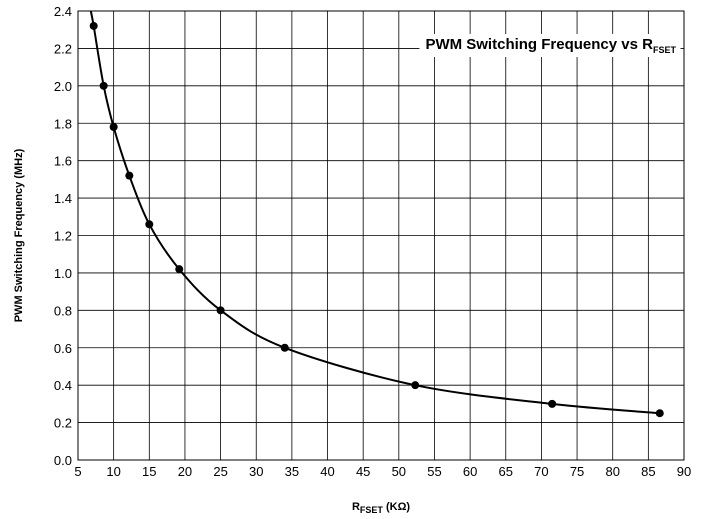  Describe the element at coordinates (577, 471) in the screenshot. I see `x-tick-label: 75` at that location.